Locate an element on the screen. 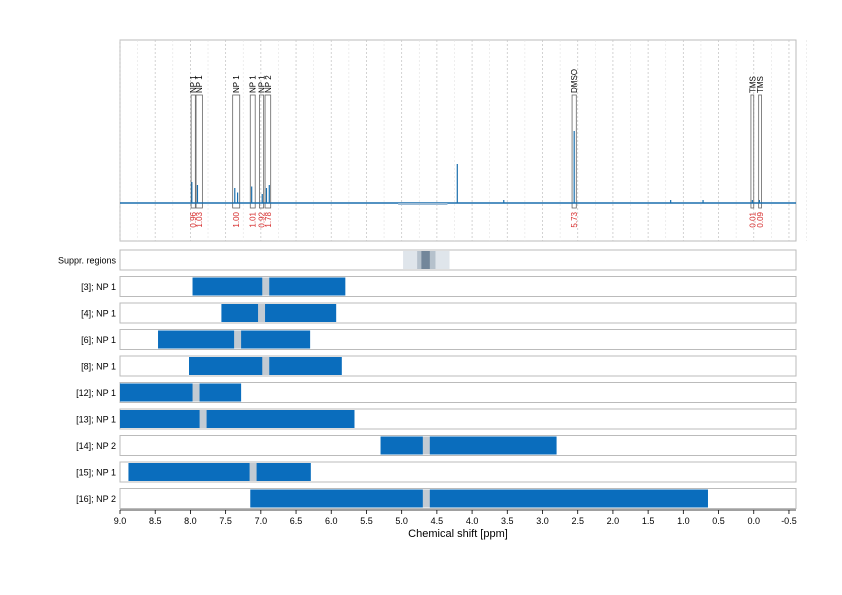 The height and width of the screenshot is (595, 842). x-tick-label: 9.0 is located at coordinates (120, 521).